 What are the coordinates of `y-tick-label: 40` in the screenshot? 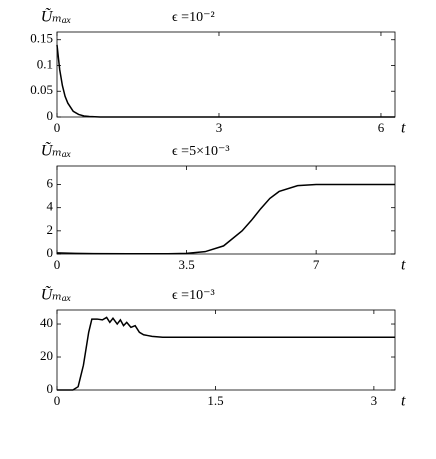 It's located at (46, 322).